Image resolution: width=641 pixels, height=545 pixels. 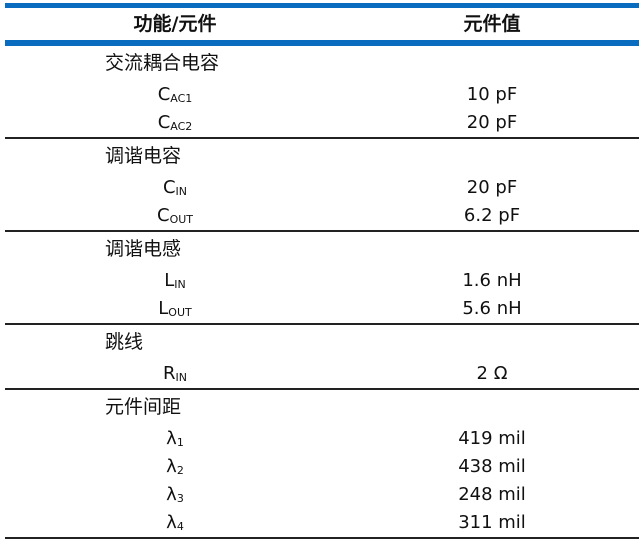 I want to click on component-symbol: λ4, so click(x=175, y=525).